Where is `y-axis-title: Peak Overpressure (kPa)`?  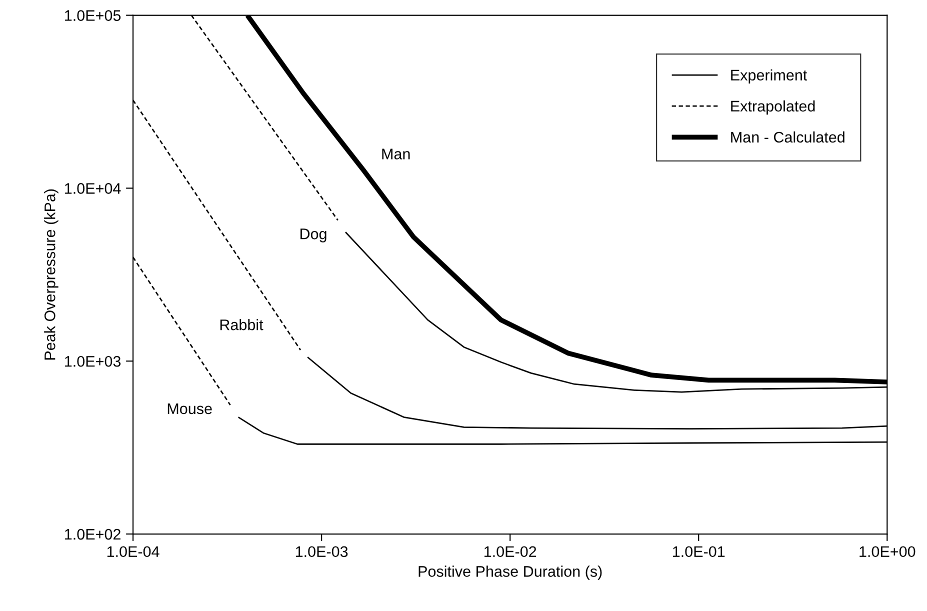 y-axis-title: Peak Overpressure (kPa) is located at coordinates (51, 274).